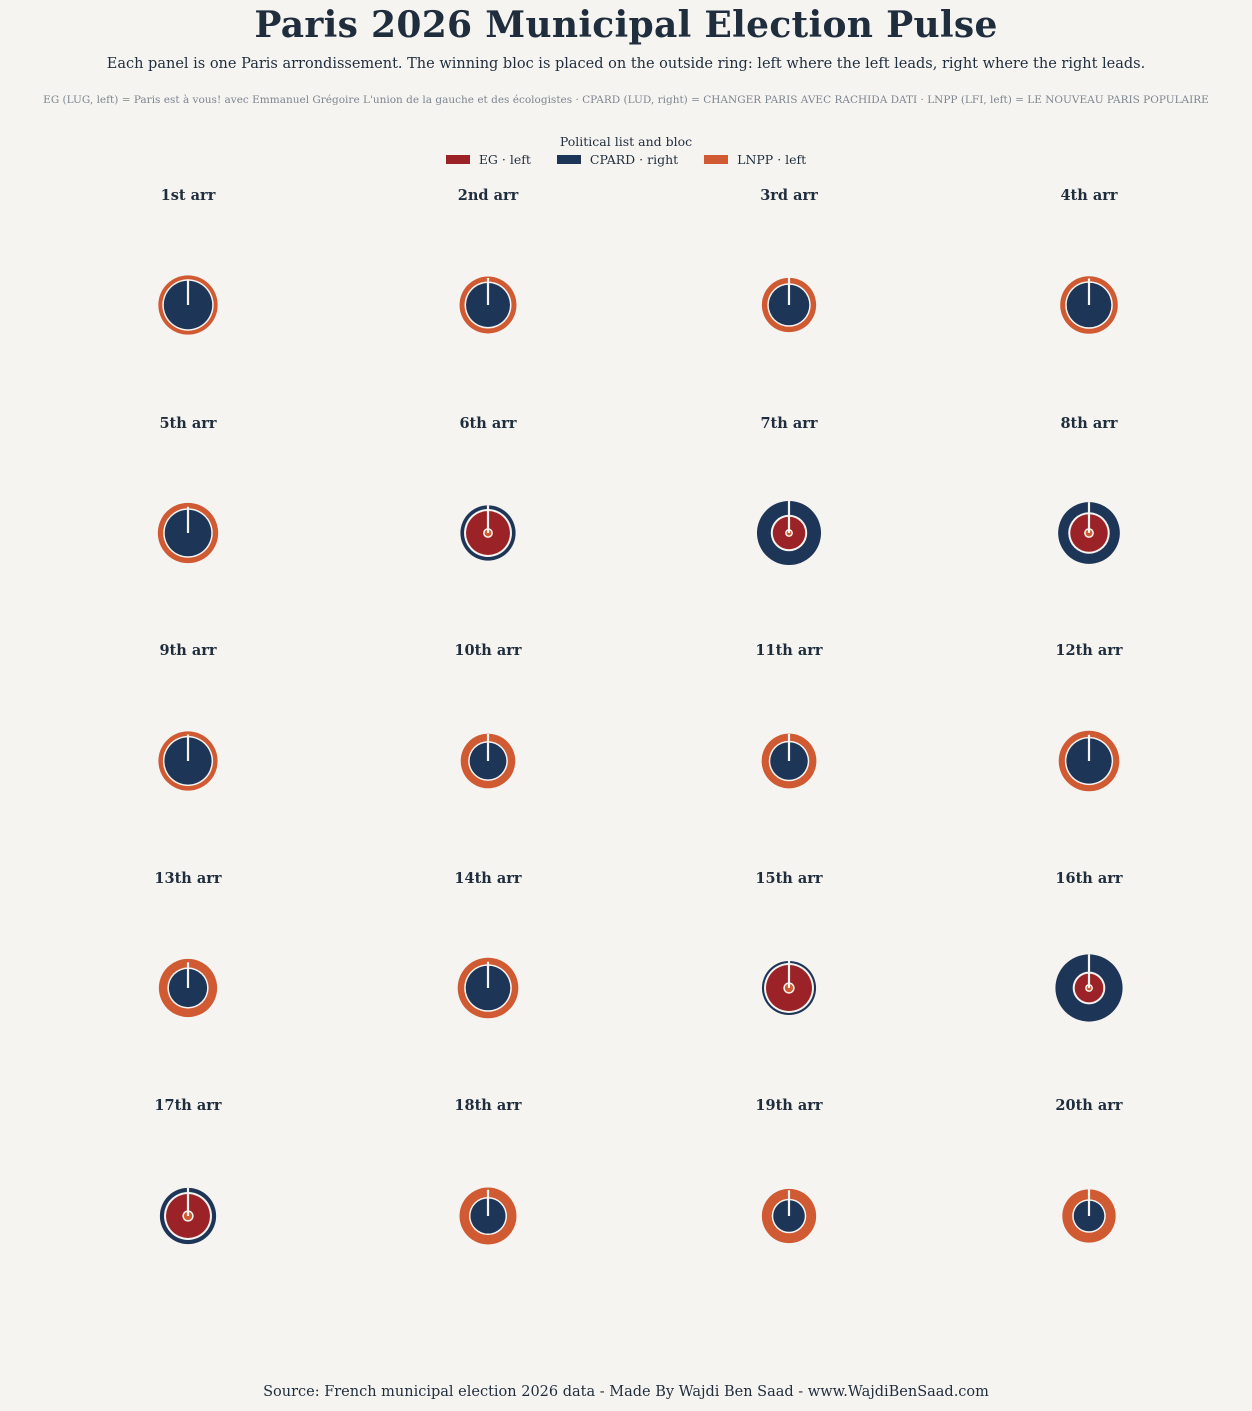  Describe the element at coordinates (487, 423) in the screenshot. I see `panel-6-title: 6th arr` at that location.